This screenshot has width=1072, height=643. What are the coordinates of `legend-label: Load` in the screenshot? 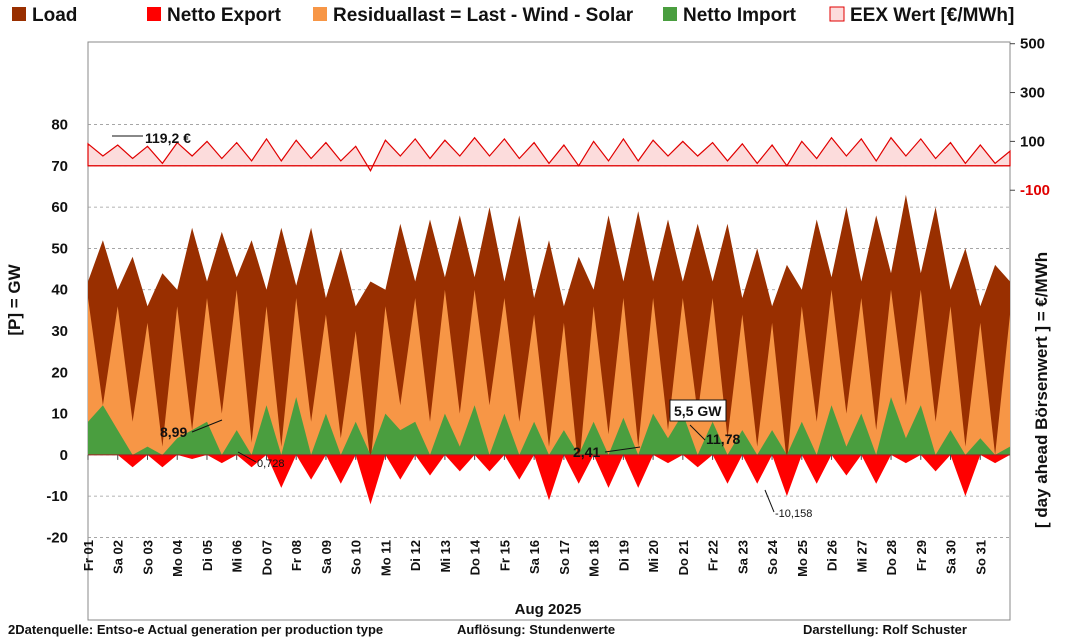 It's located at (54, 15).